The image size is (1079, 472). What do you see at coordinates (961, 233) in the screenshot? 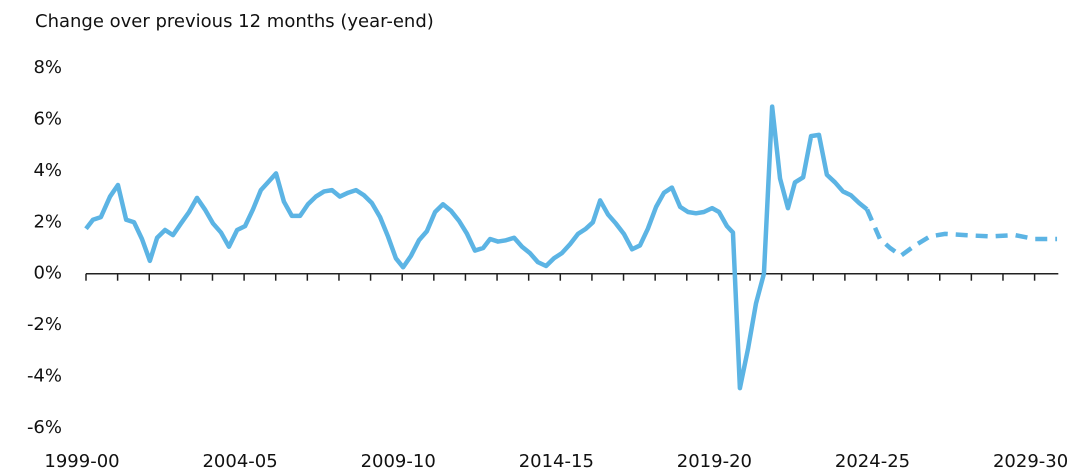
I see `forecast-line` at bounding box center [961, 233].